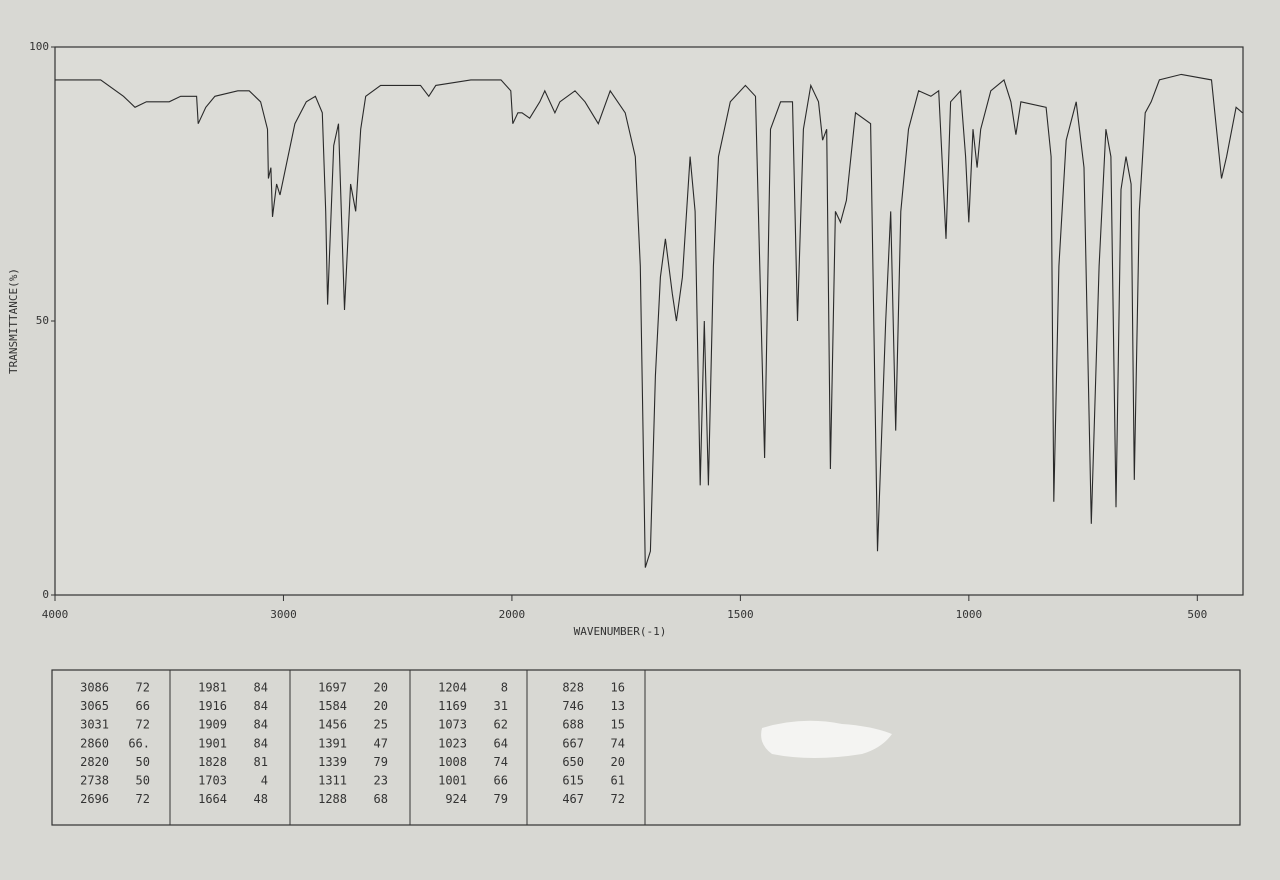 The width and height of the screenshot is (1280, 880). What do you see at coordinates (94, 799) in the screenshot?
I see `peak-wavenumber: 2696` at bounding box center [94, 799].